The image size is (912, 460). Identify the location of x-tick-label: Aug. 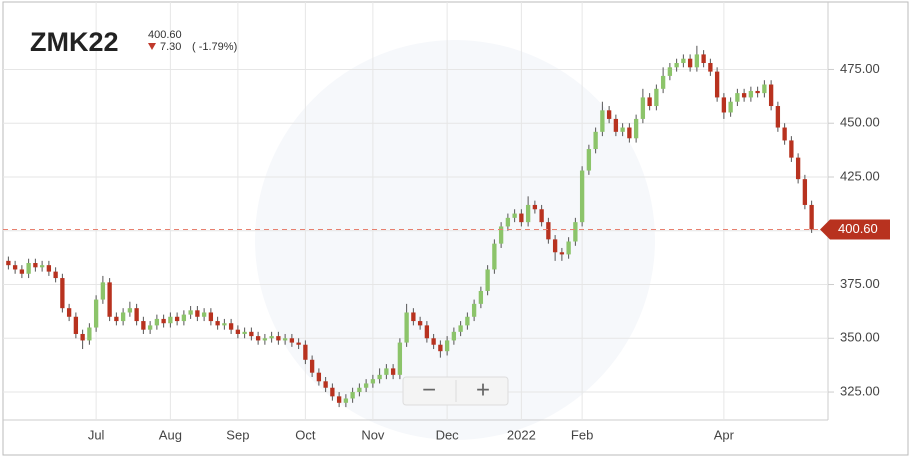
(170, 434).